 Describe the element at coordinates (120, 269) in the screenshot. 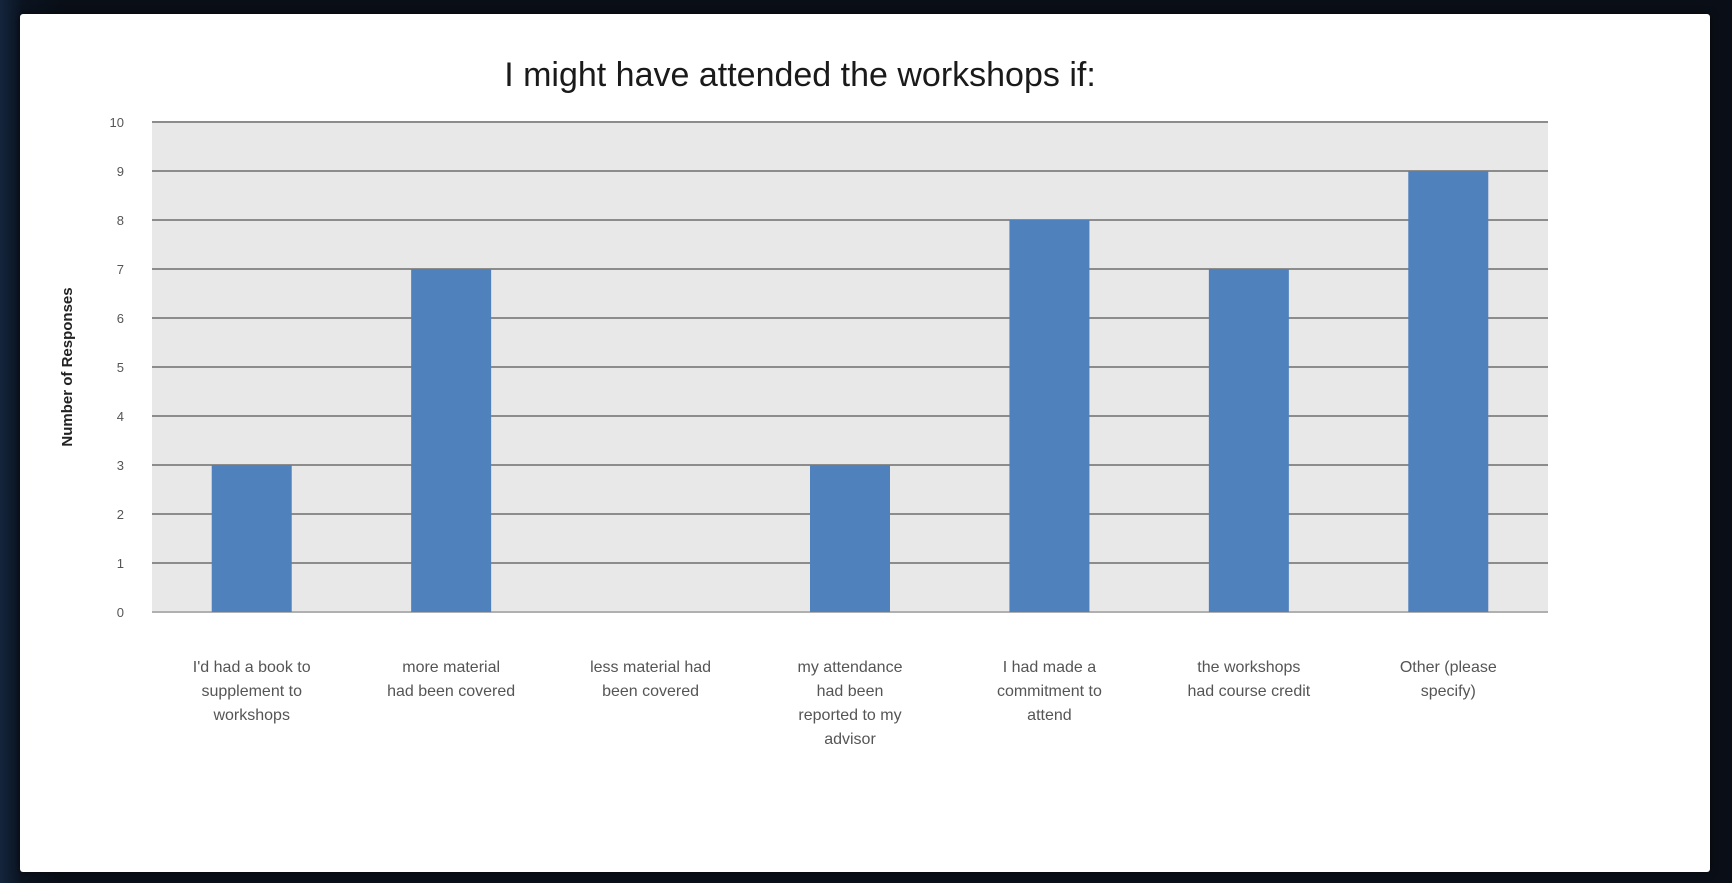

I see `y-tick-label: 7` at that location.